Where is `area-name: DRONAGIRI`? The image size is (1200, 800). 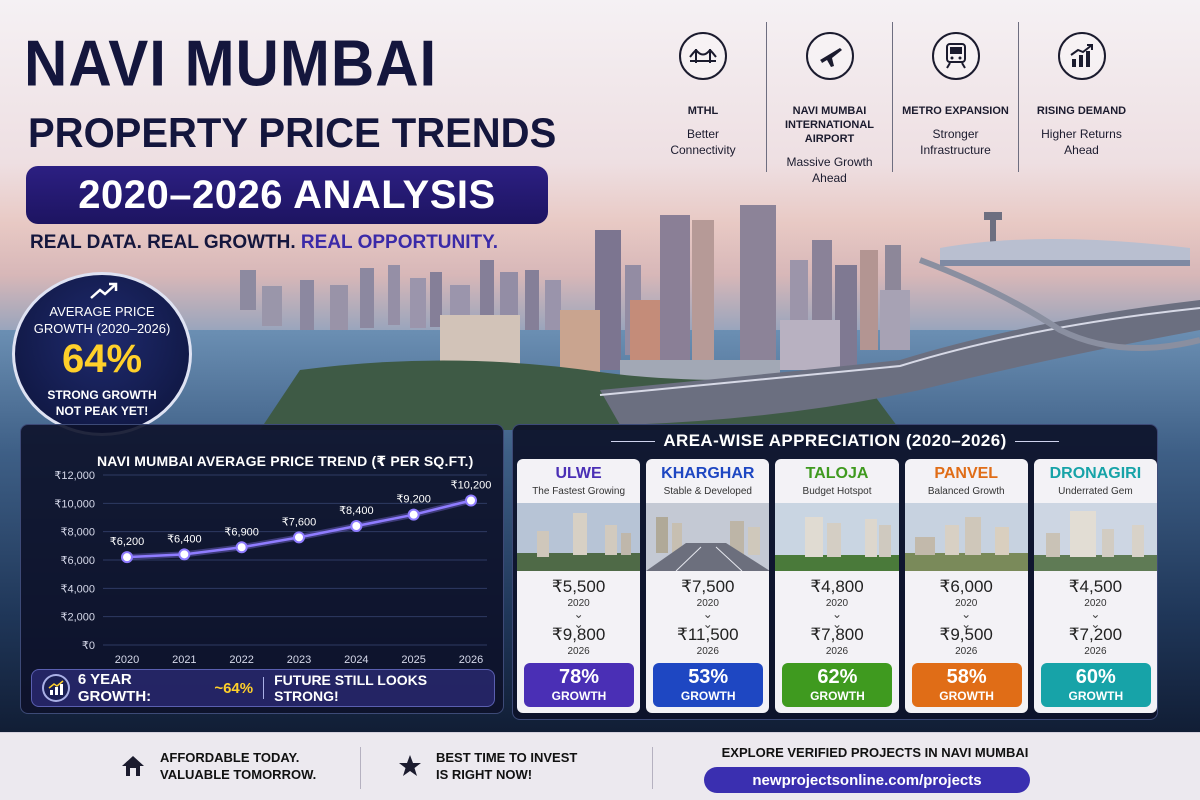 area-name: DRONAGIRI is located at coordinates (1095, 473).